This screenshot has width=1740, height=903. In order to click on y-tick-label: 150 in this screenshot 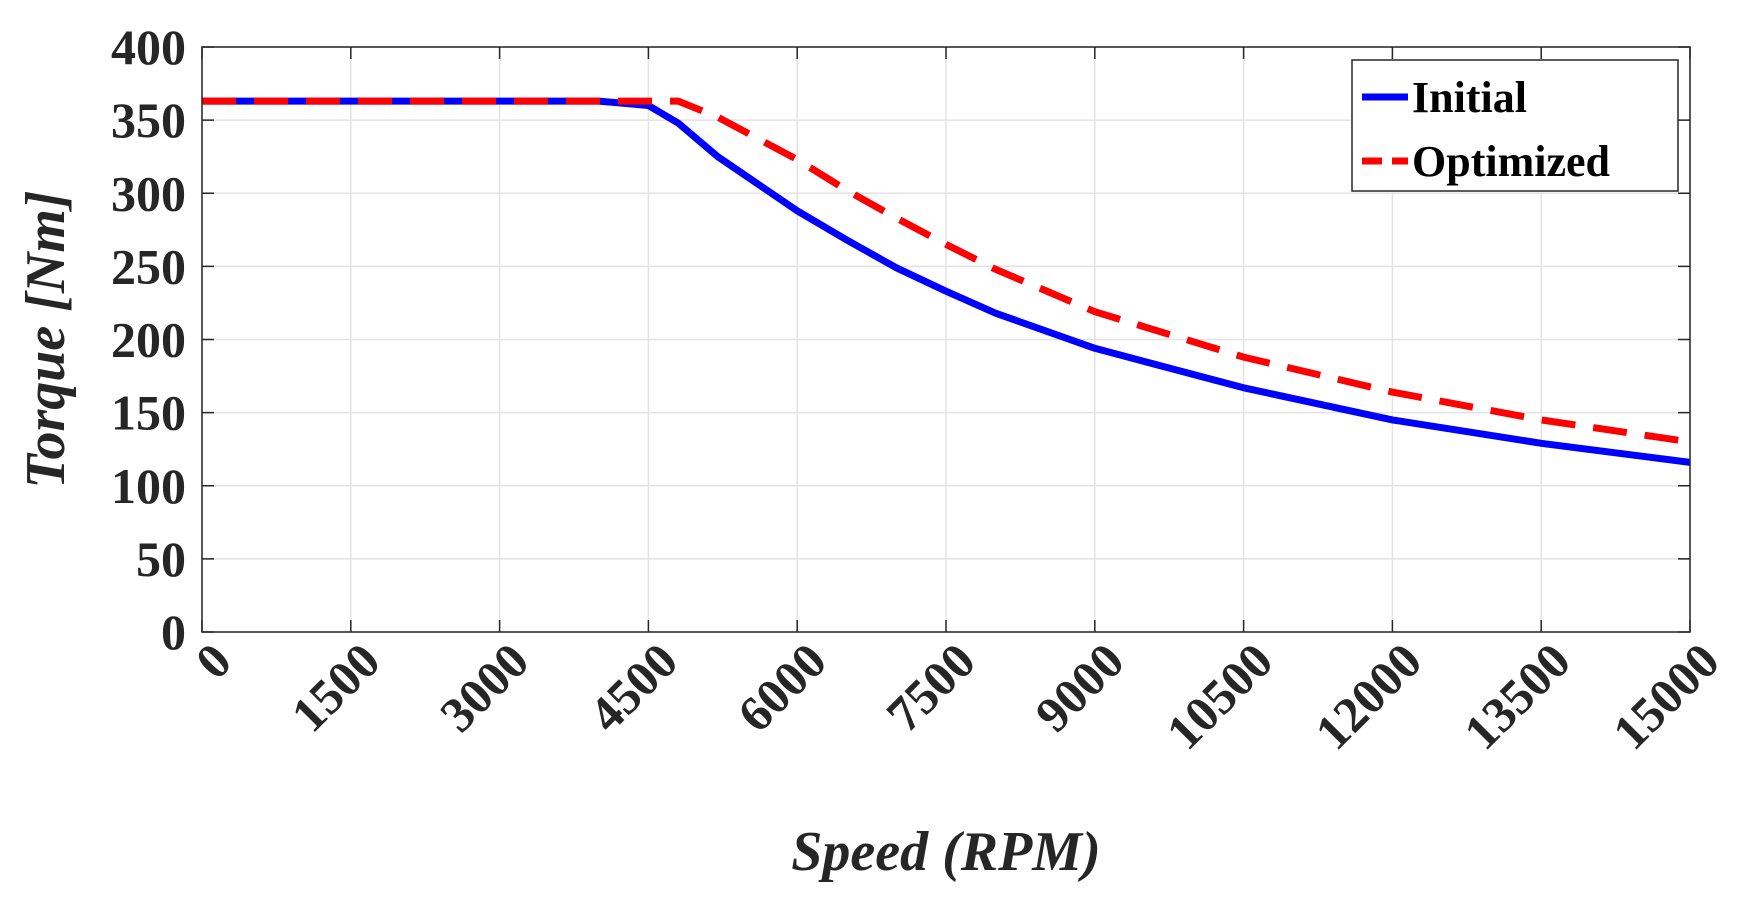, I will do `click(148, 413)`.